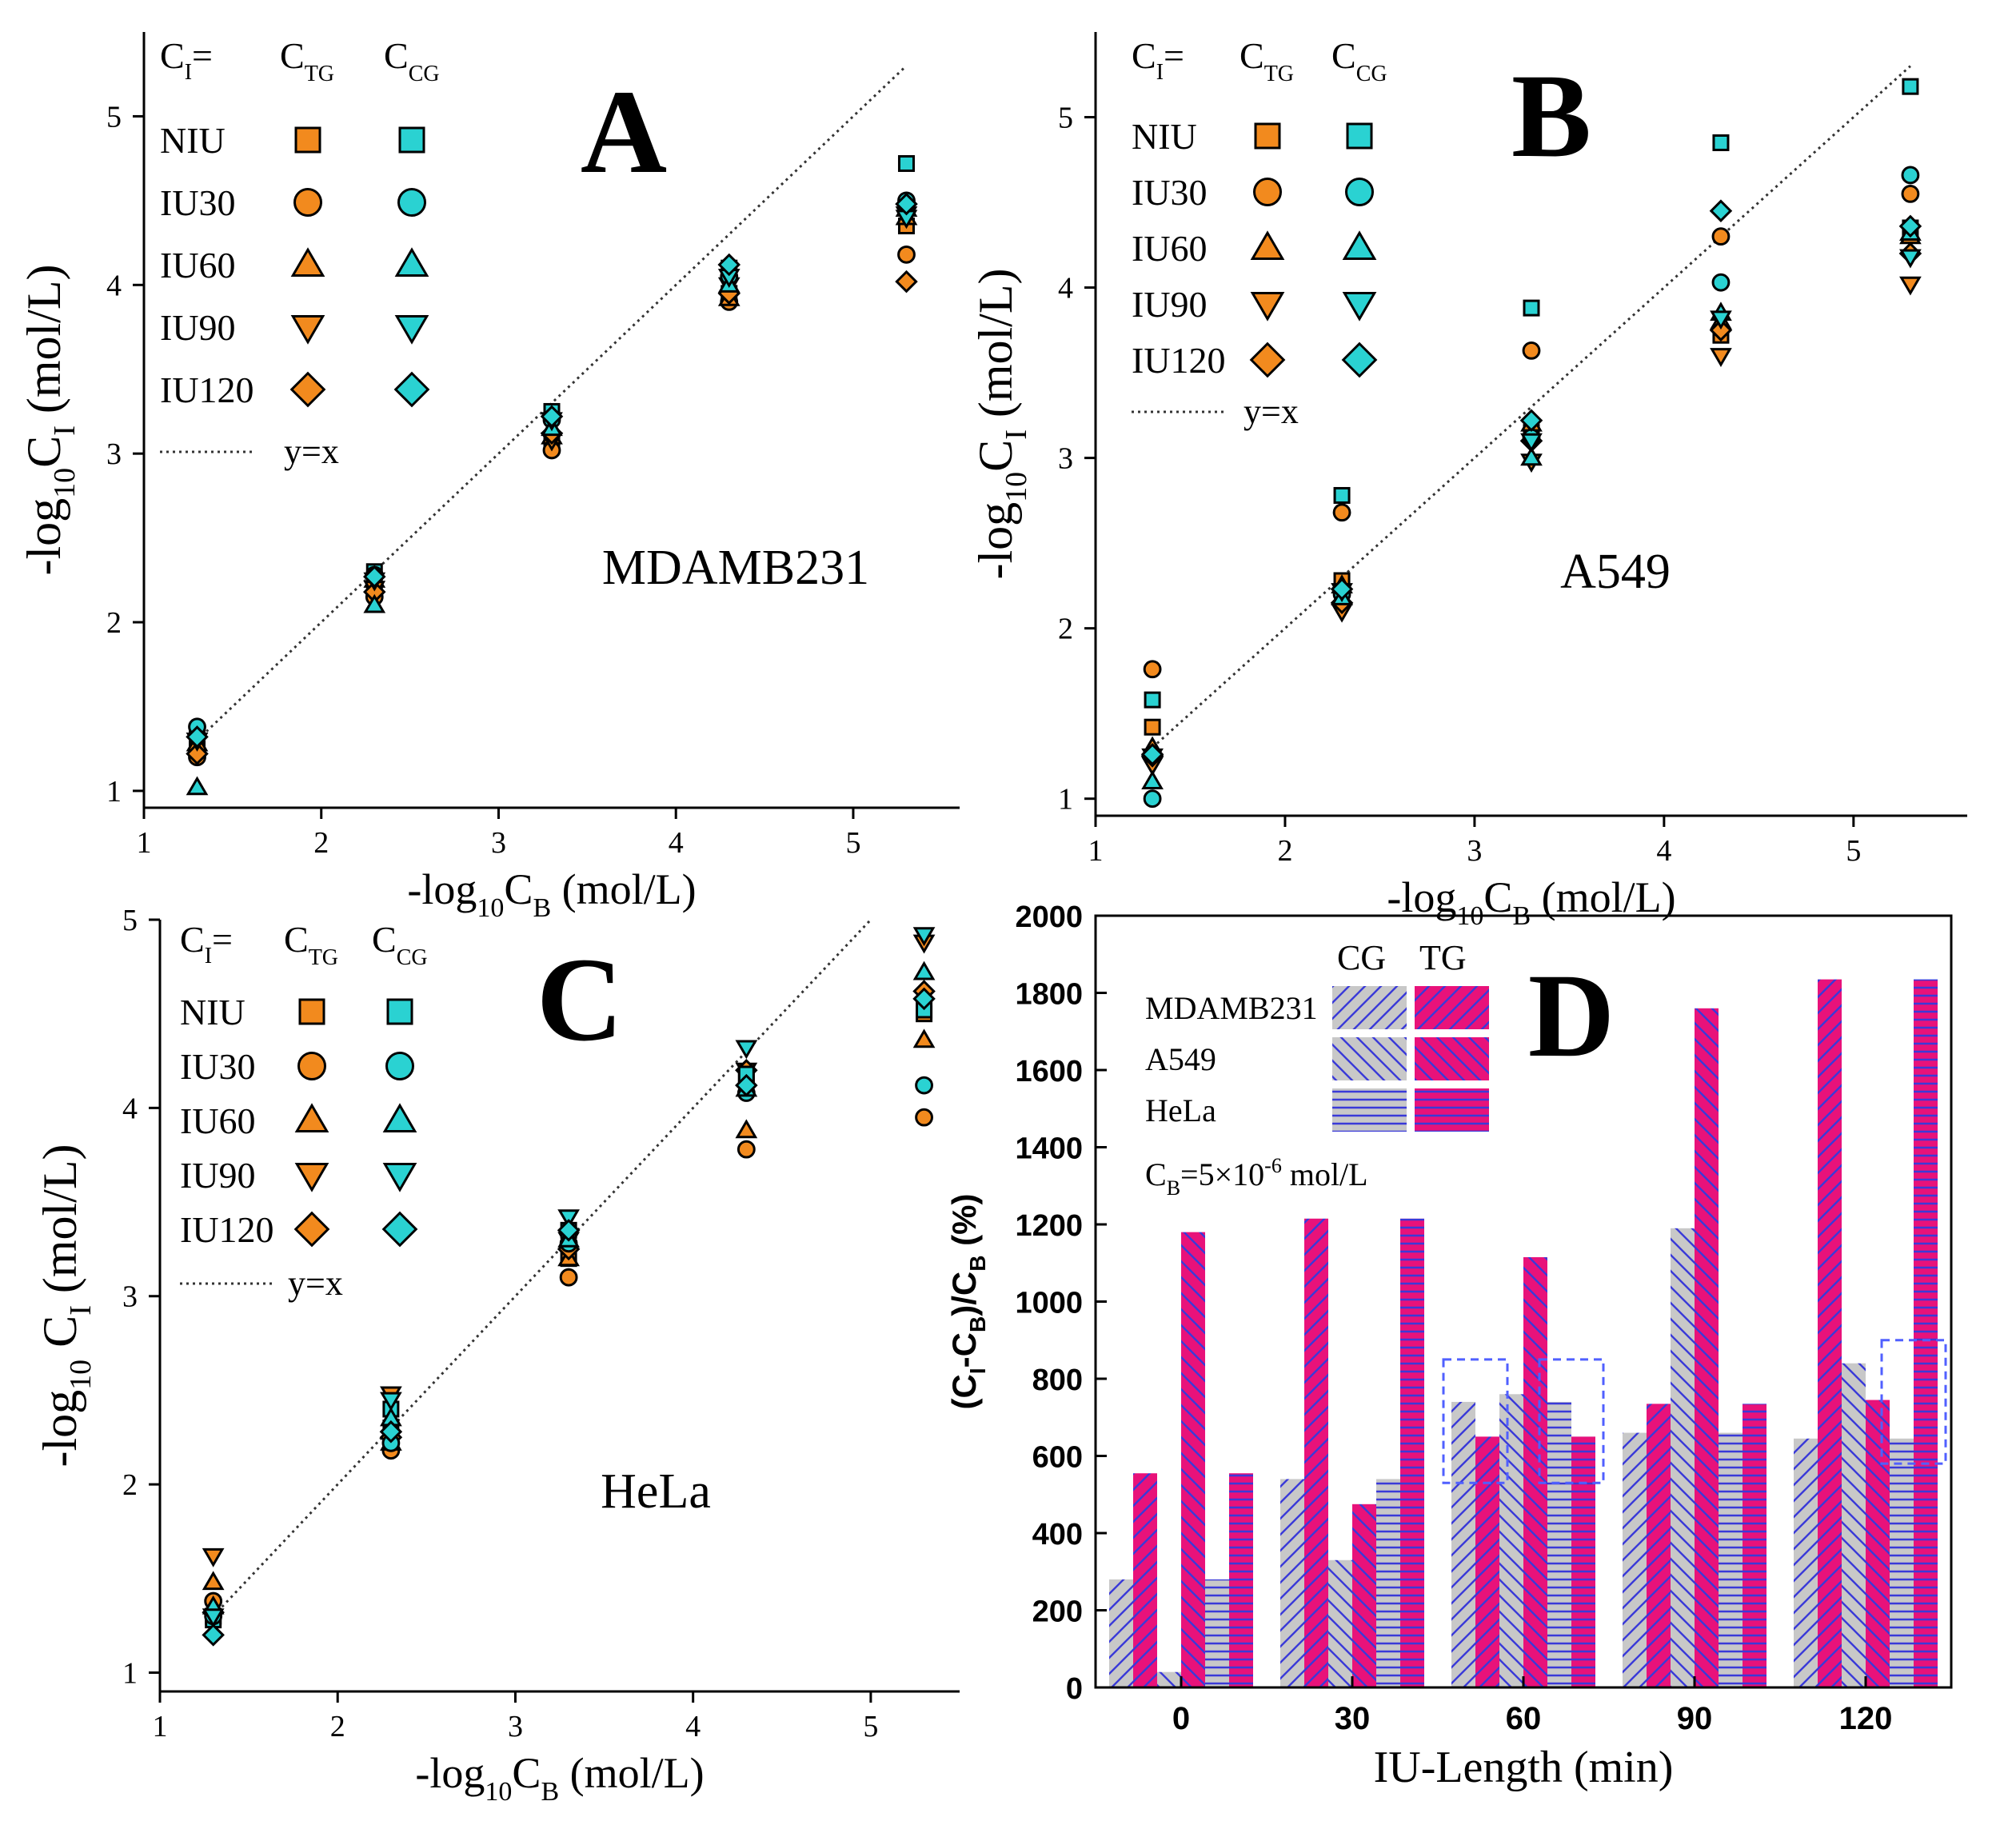  Describe the element at coordinates (412, 60) in the screenshot. I see `panel-a-legend-header-cg: CCG` at that location.